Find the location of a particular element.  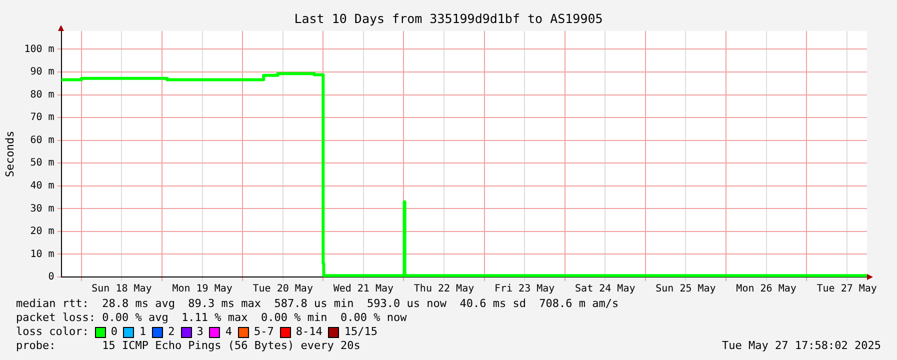

text: median rtt: 28.8 ms avg 89.3 ms max 587.8 us min 593.0 us now 40.6 ms sd 708.6 m am/s is located at coordinates (317, 304).